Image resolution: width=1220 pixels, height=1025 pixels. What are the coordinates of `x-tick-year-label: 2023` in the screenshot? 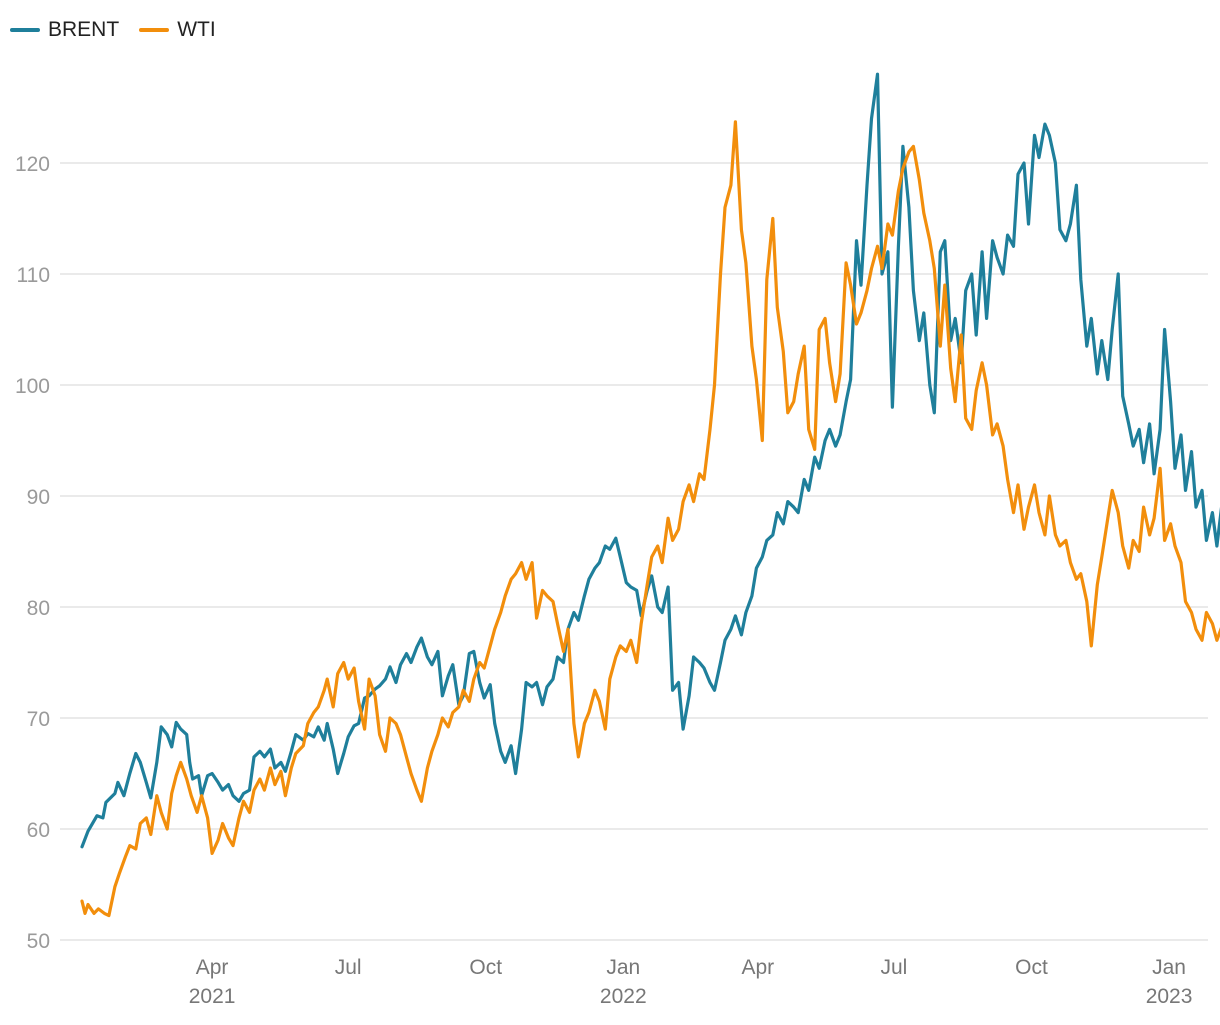 It's located at (1169, 996).